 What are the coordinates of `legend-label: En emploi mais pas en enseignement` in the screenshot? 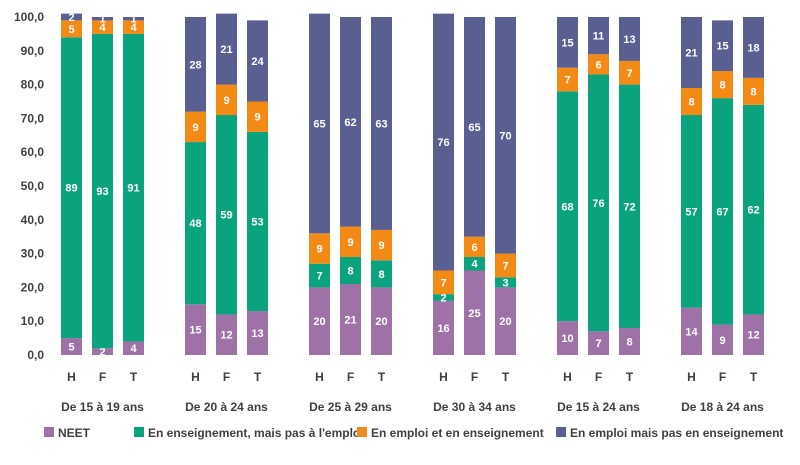 It's located at (676, 433).